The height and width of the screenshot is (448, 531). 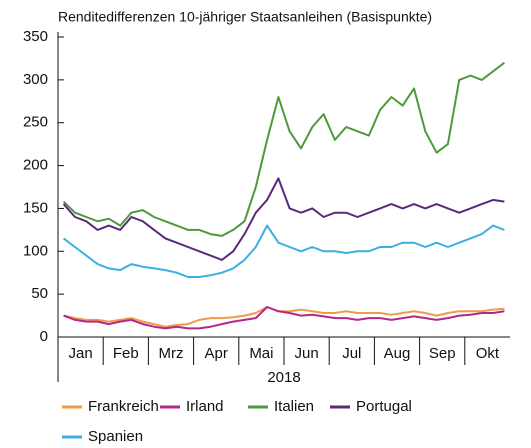 I want to click on y-tick-label: 150, so click(x=35, y=207).